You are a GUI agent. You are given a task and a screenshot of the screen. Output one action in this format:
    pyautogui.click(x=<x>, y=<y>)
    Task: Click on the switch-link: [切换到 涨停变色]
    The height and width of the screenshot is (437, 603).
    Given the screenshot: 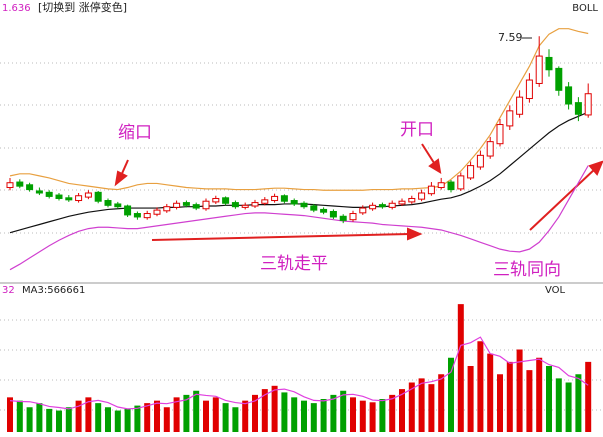 What is the action you would take?
    pyautogui.click(x=82, y=7)
    